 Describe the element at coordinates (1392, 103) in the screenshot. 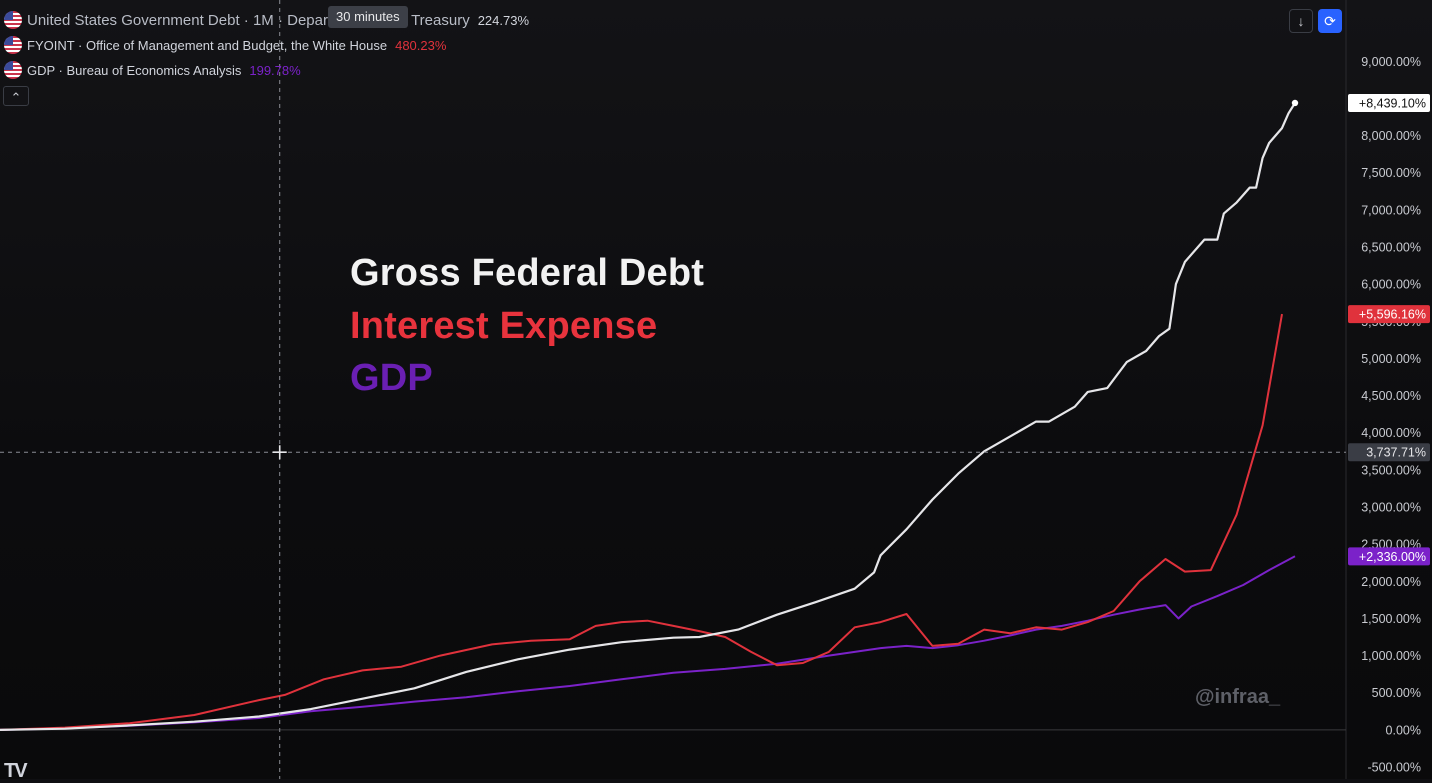

I see `svg-text: +8,439.10%` at that location.